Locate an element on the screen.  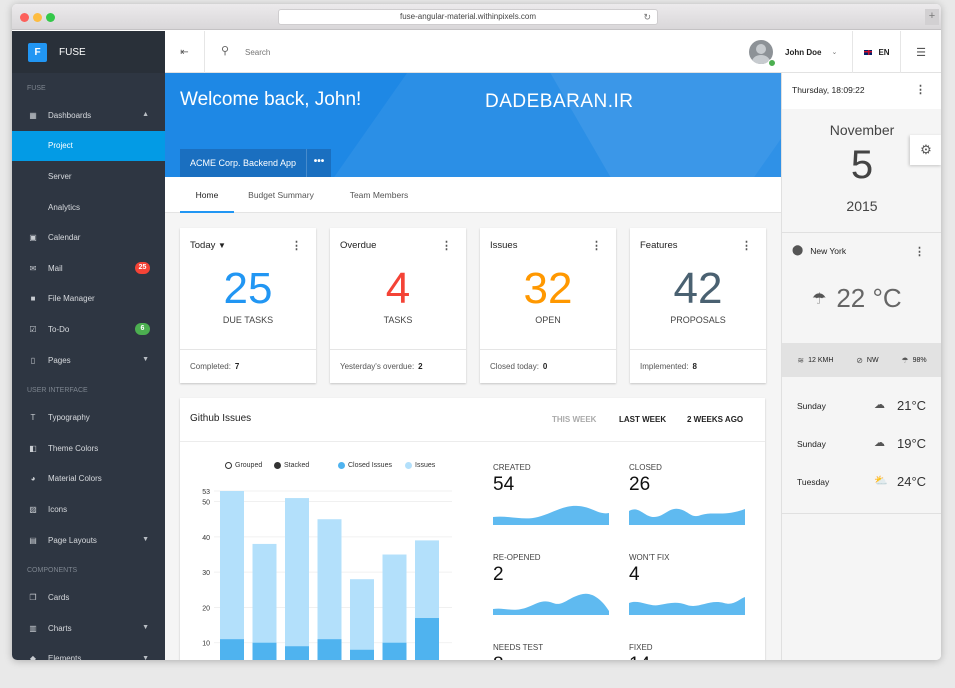
language-selector: EN is located at coordinates (877, 52).